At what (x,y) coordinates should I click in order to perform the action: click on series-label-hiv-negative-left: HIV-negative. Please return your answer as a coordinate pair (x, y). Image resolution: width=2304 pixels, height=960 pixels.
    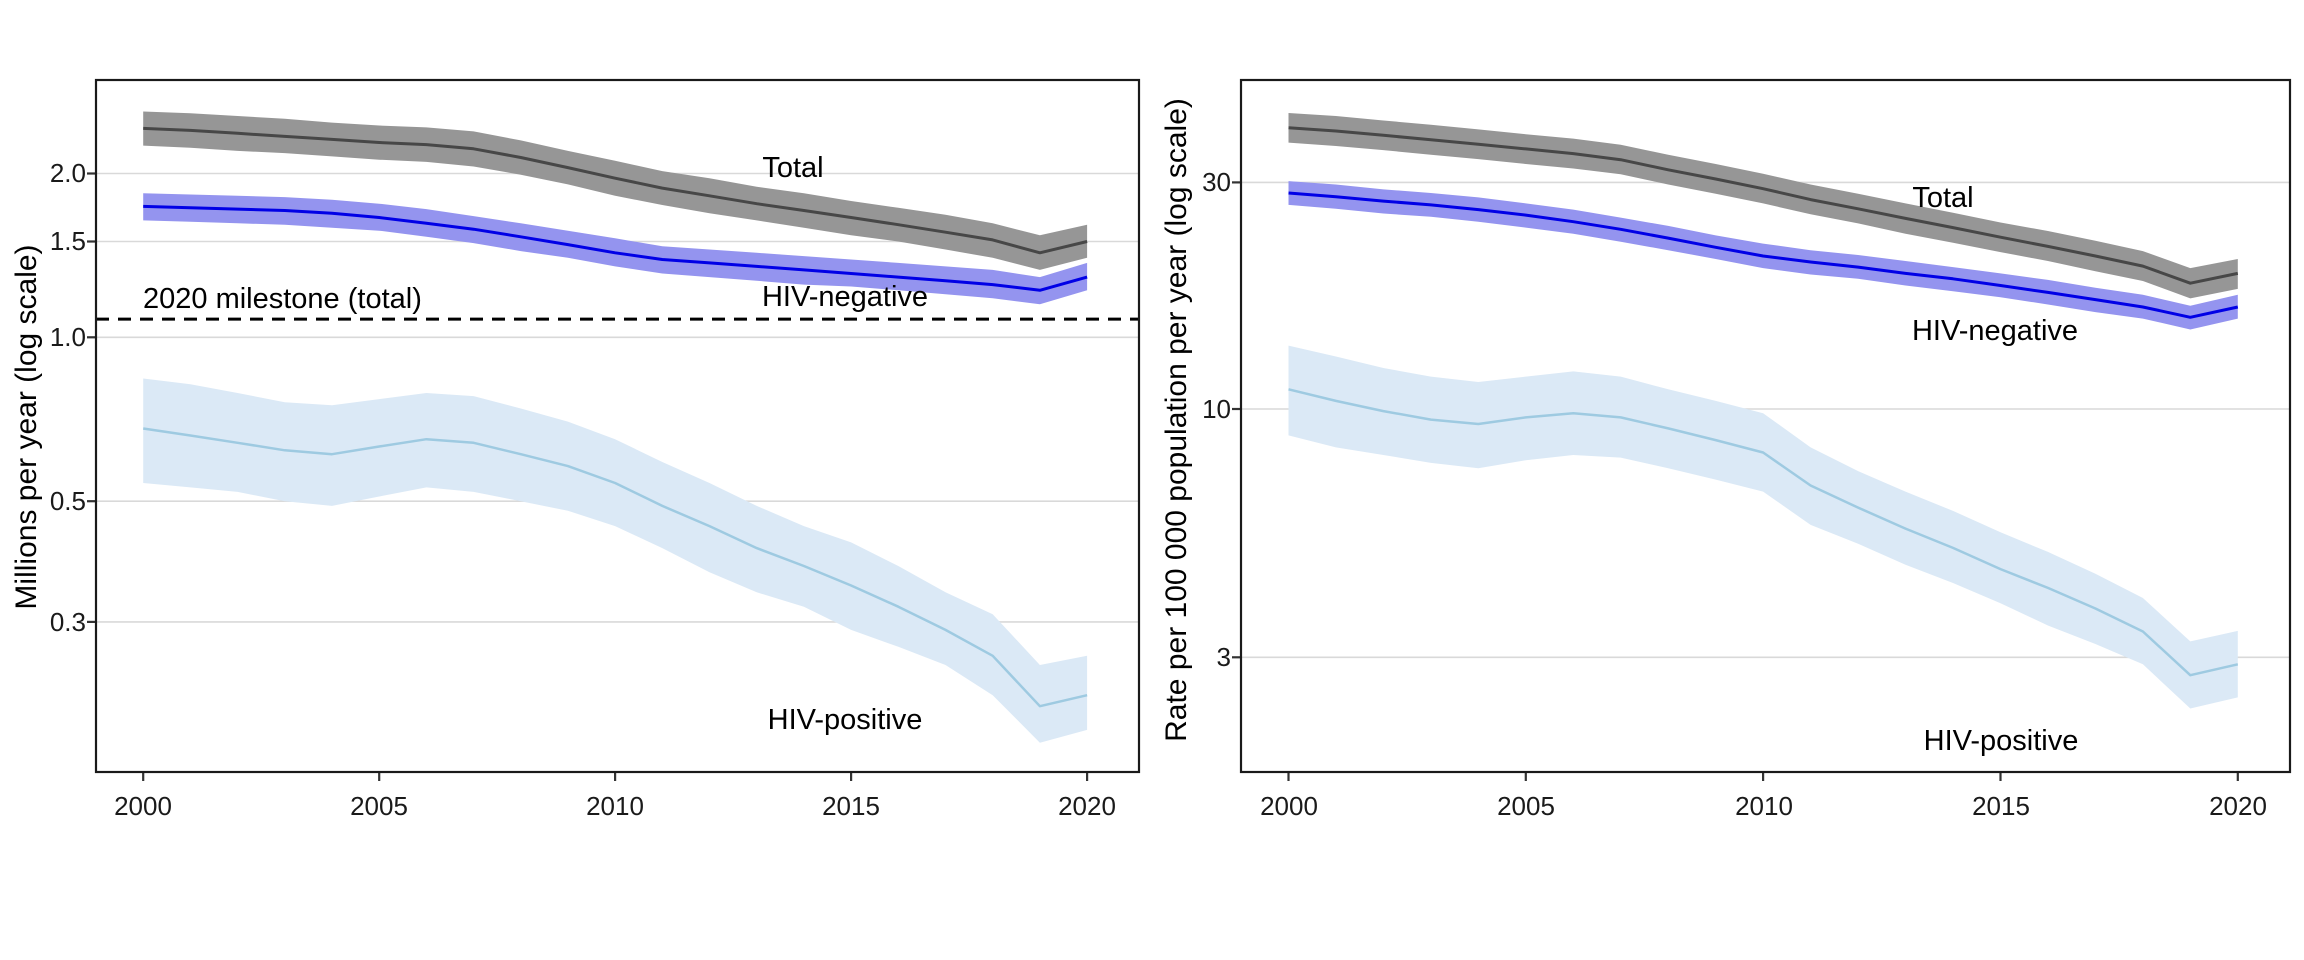
    Looking at the image, I should click on (845, 297).